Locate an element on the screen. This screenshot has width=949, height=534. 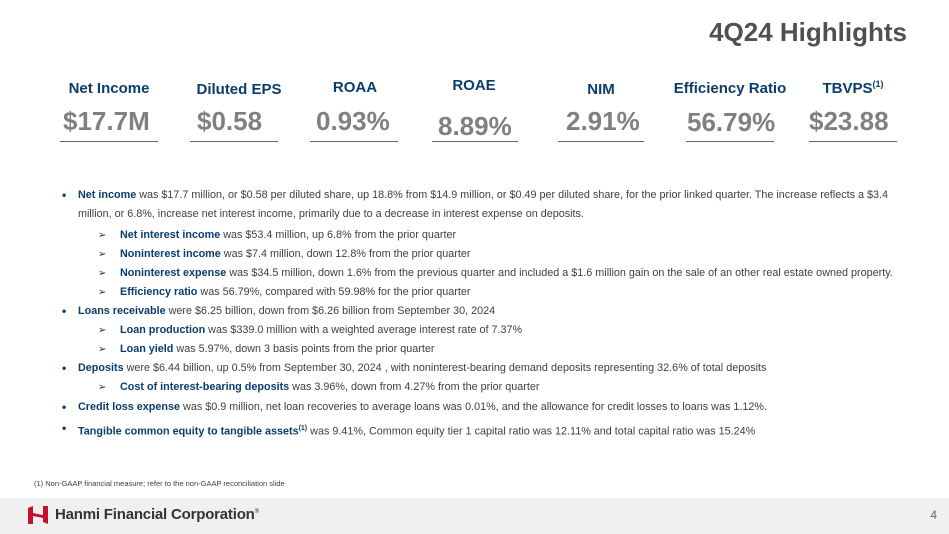
kpi-value: $17.7M is located at coordinates (106, 121).